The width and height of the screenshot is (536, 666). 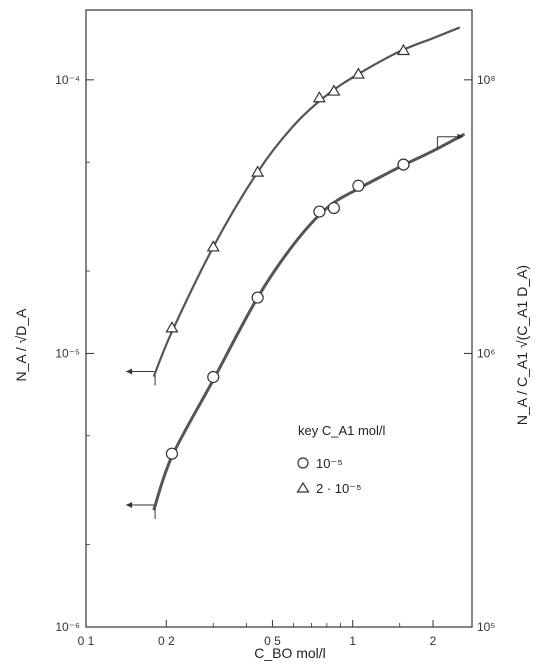 I want to click on y2-tick-label: 10⁶, so click(x=486, y=353).